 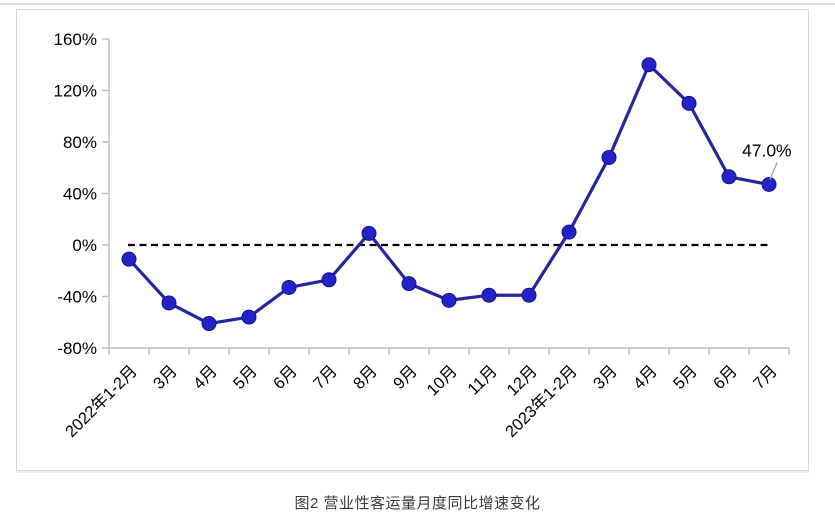 What do you see at coordinates (77, 297) in the screenshot?
I see `y-tick-label: -40%` at bounding box center [77, 297].